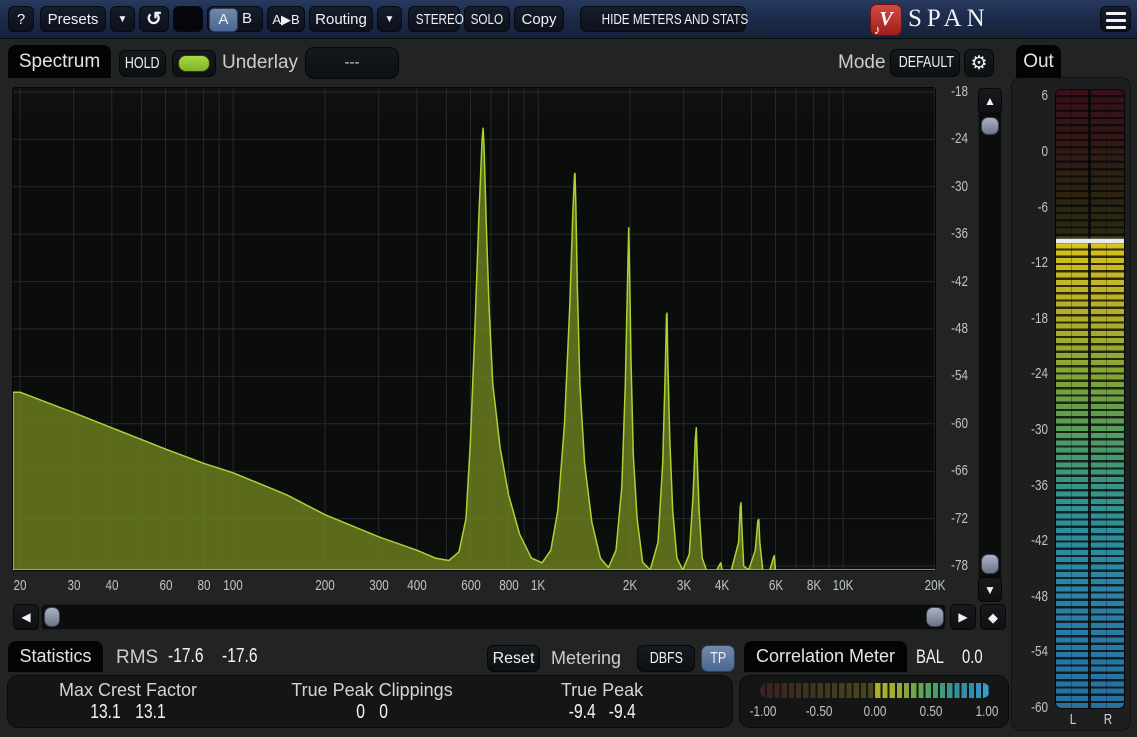 Image resolution: width=1137 pixels, height=737 pixels. I want to click on db-tick--42: -42, so click(959, 281).